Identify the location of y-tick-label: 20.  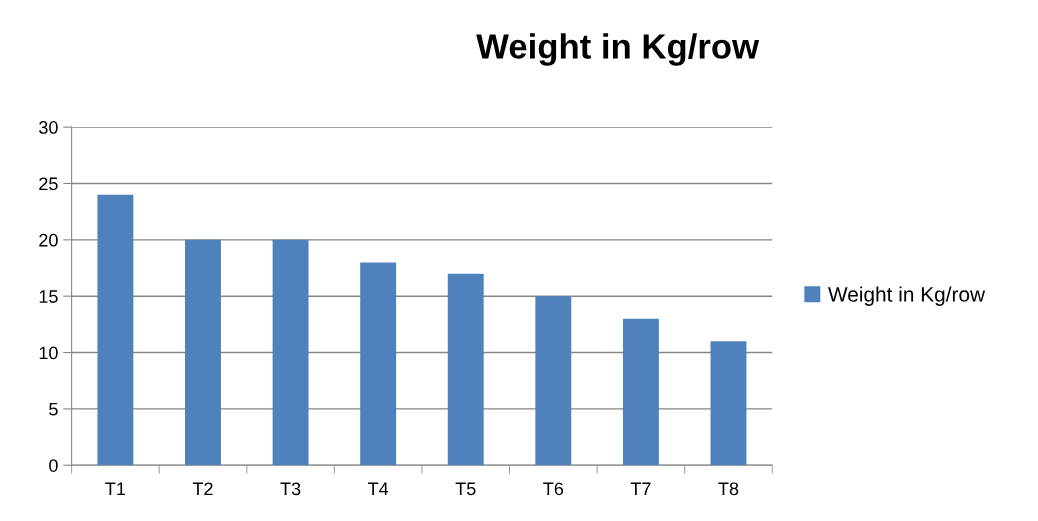
(48, 240).